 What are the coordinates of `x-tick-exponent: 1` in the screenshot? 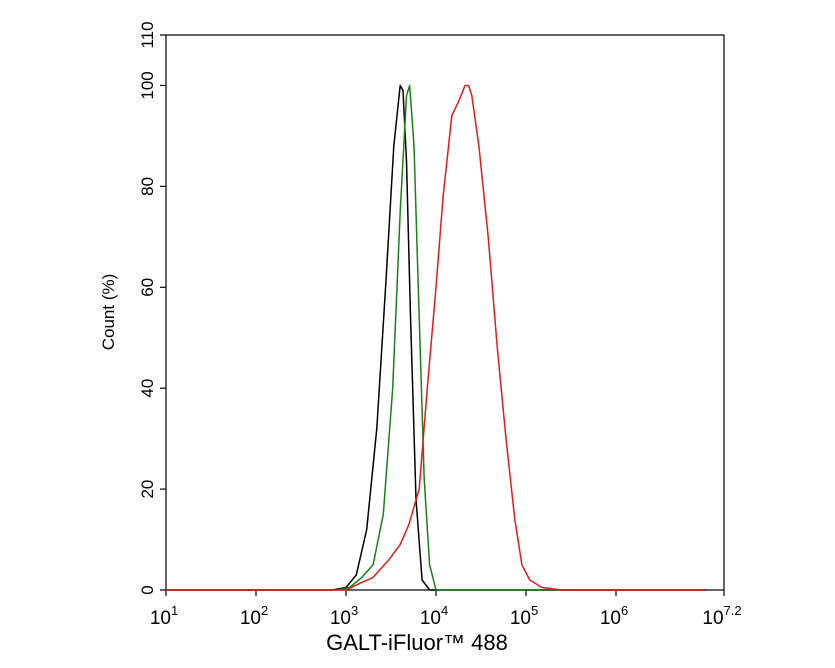 It's located at (174, 610).